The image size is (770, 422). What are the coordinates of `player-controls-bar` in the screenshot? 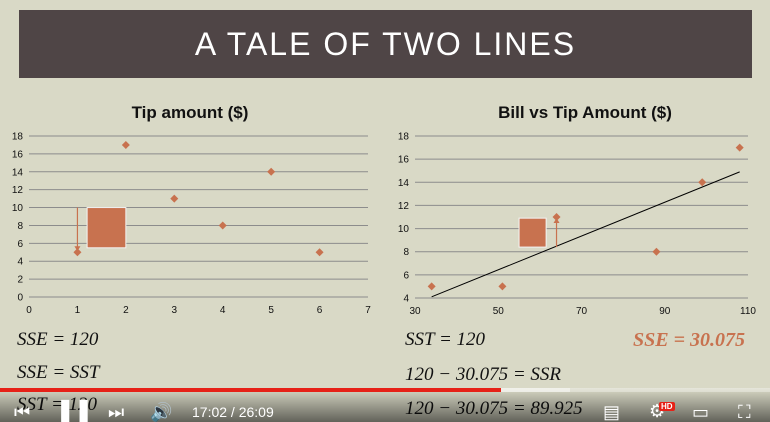 It's located at (385, 405).